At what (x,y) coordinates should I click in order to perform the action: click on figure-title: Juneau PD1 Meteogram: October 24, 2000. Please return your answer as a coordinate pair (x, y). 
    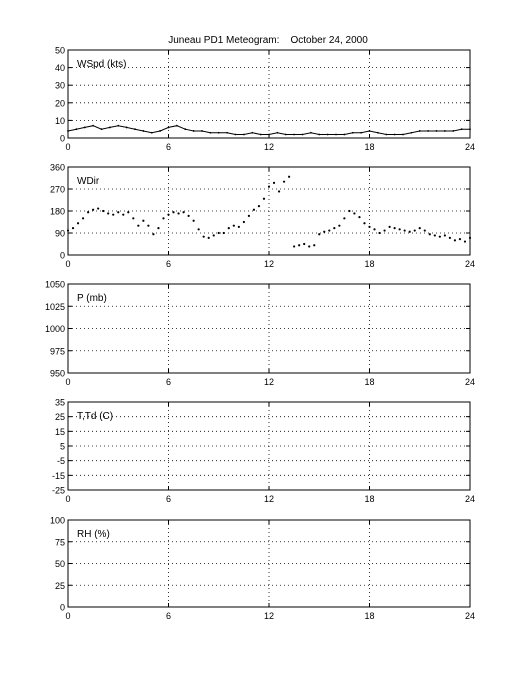
    Looking at the image, I should click on (268, 40).